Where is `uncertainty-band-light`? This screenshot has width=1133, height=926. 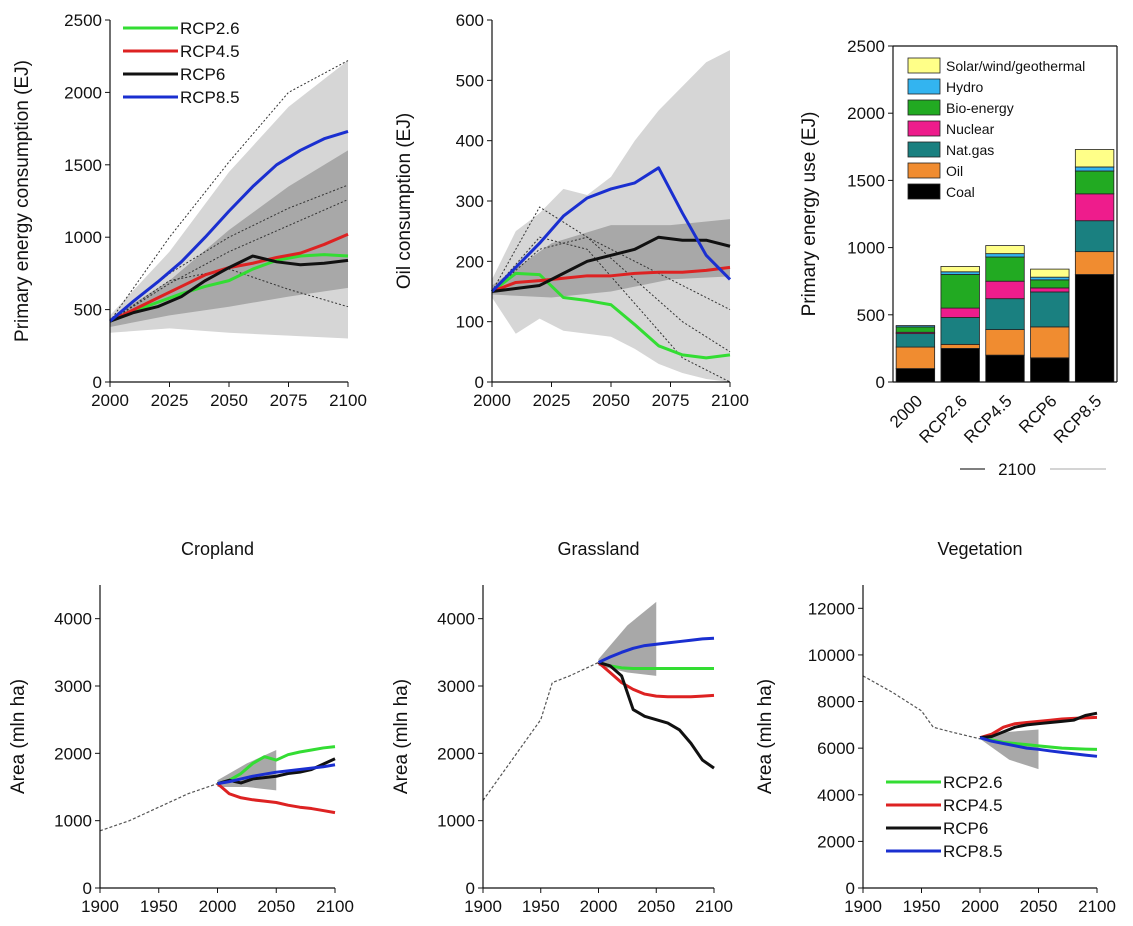
uncertainty-band-light is located at coordinates (611, 216).